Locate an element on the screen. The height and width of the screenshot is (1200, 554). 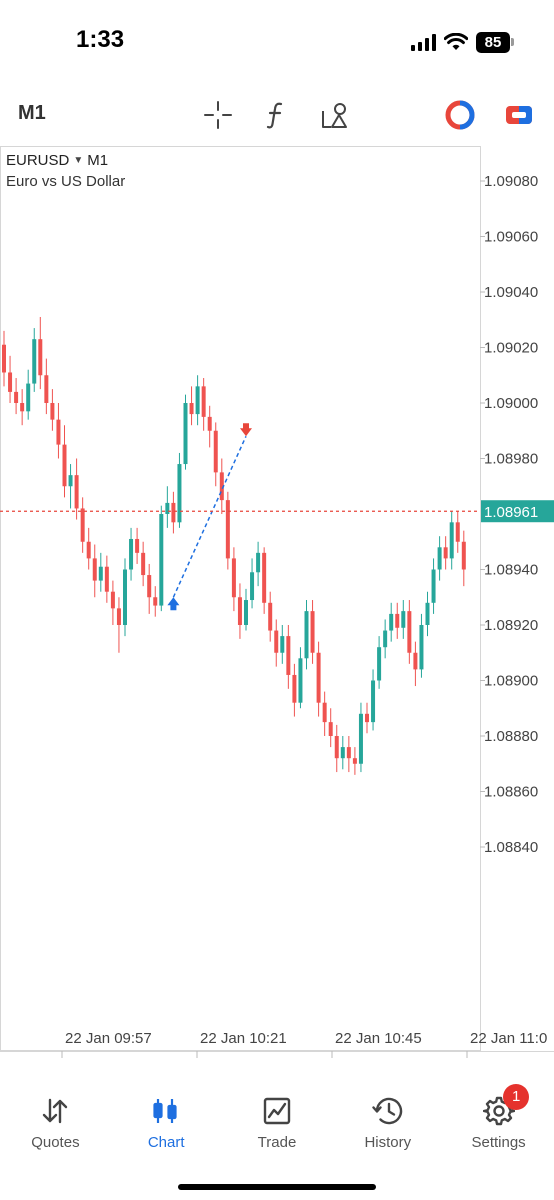
notification-badge: 1 is located at coordinates (516, 1097).